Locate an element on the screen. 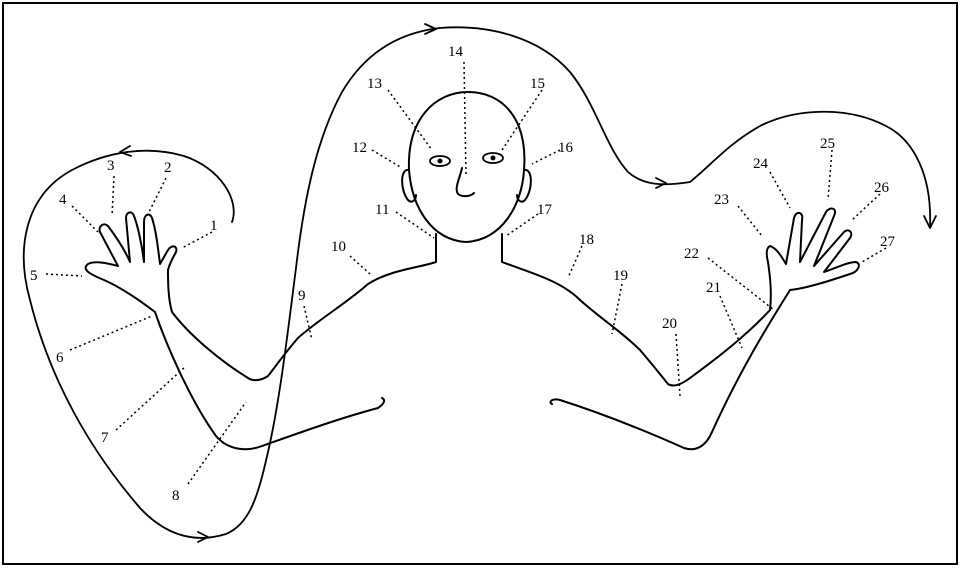 The height and width of the screenshot is (568, 960). left-ear is located at coordinates (409, 185).